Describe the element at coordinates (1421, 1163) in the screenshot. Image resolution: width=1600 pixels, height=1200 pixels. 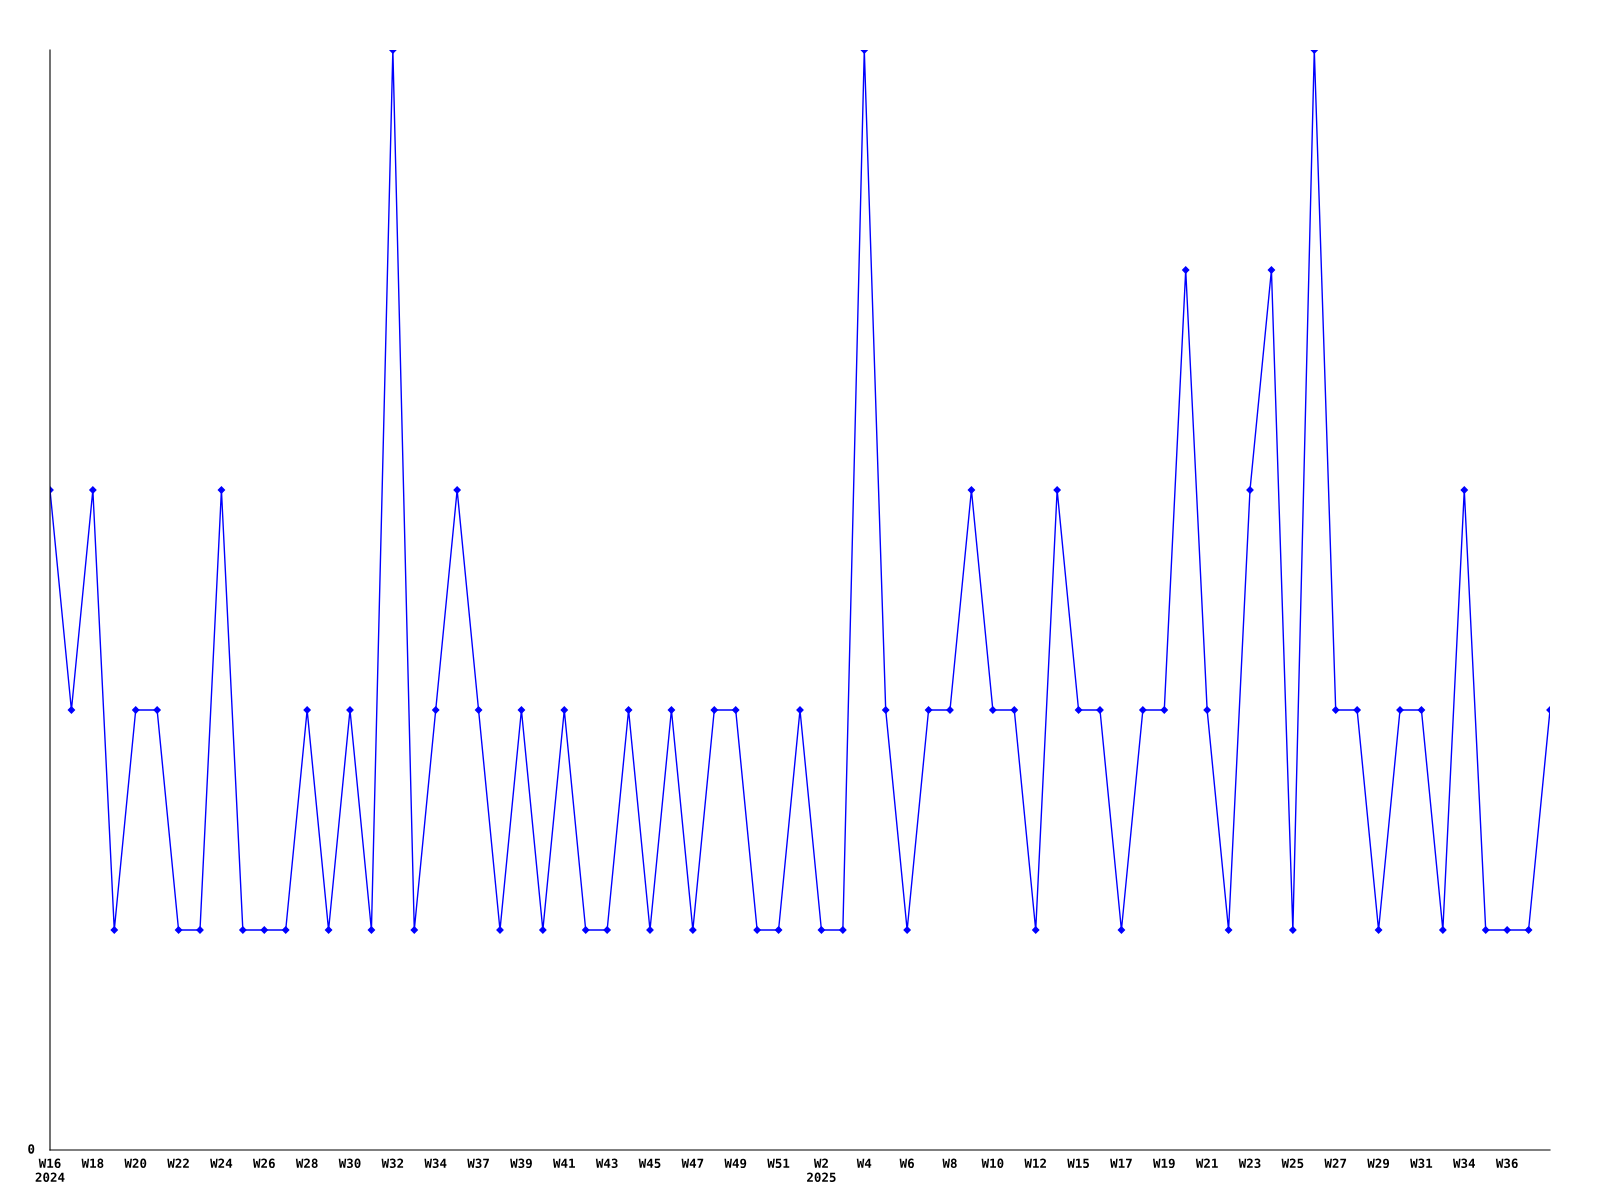
I see `x-tick-label: W31` at that location.